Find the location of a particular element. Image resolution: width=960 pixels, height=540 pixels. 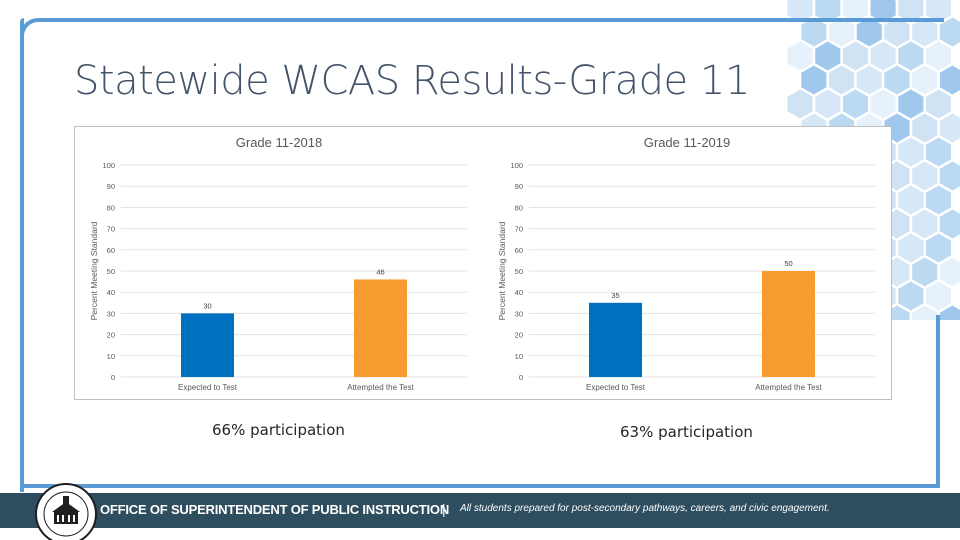

slide-title: Statewide WCAS Results-Grade 11 is located at coordinates (412, 81).